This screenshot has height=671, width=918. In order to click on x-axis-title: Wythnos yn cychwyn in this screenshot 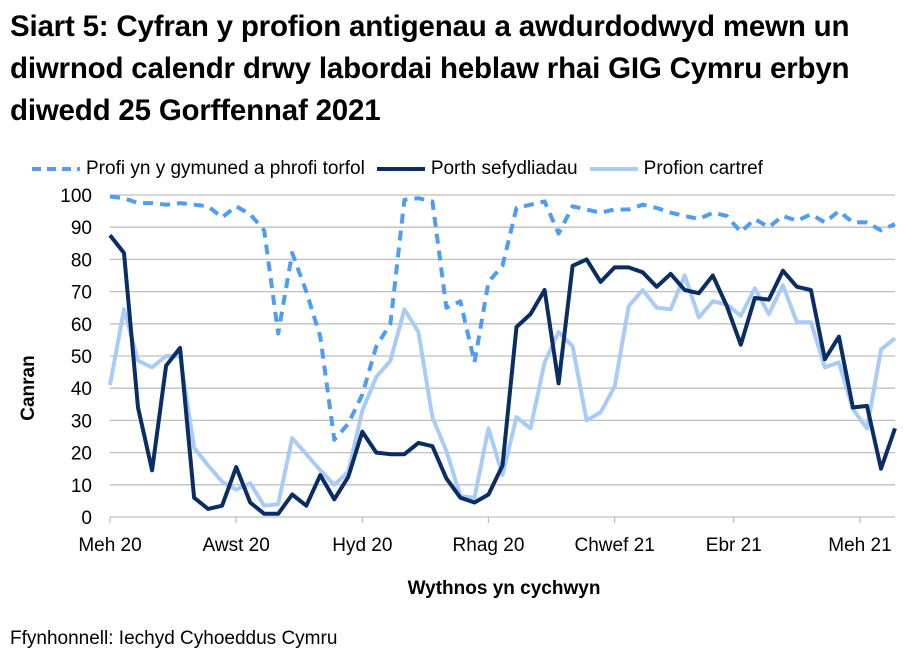, I will do `click(504, 588)`.